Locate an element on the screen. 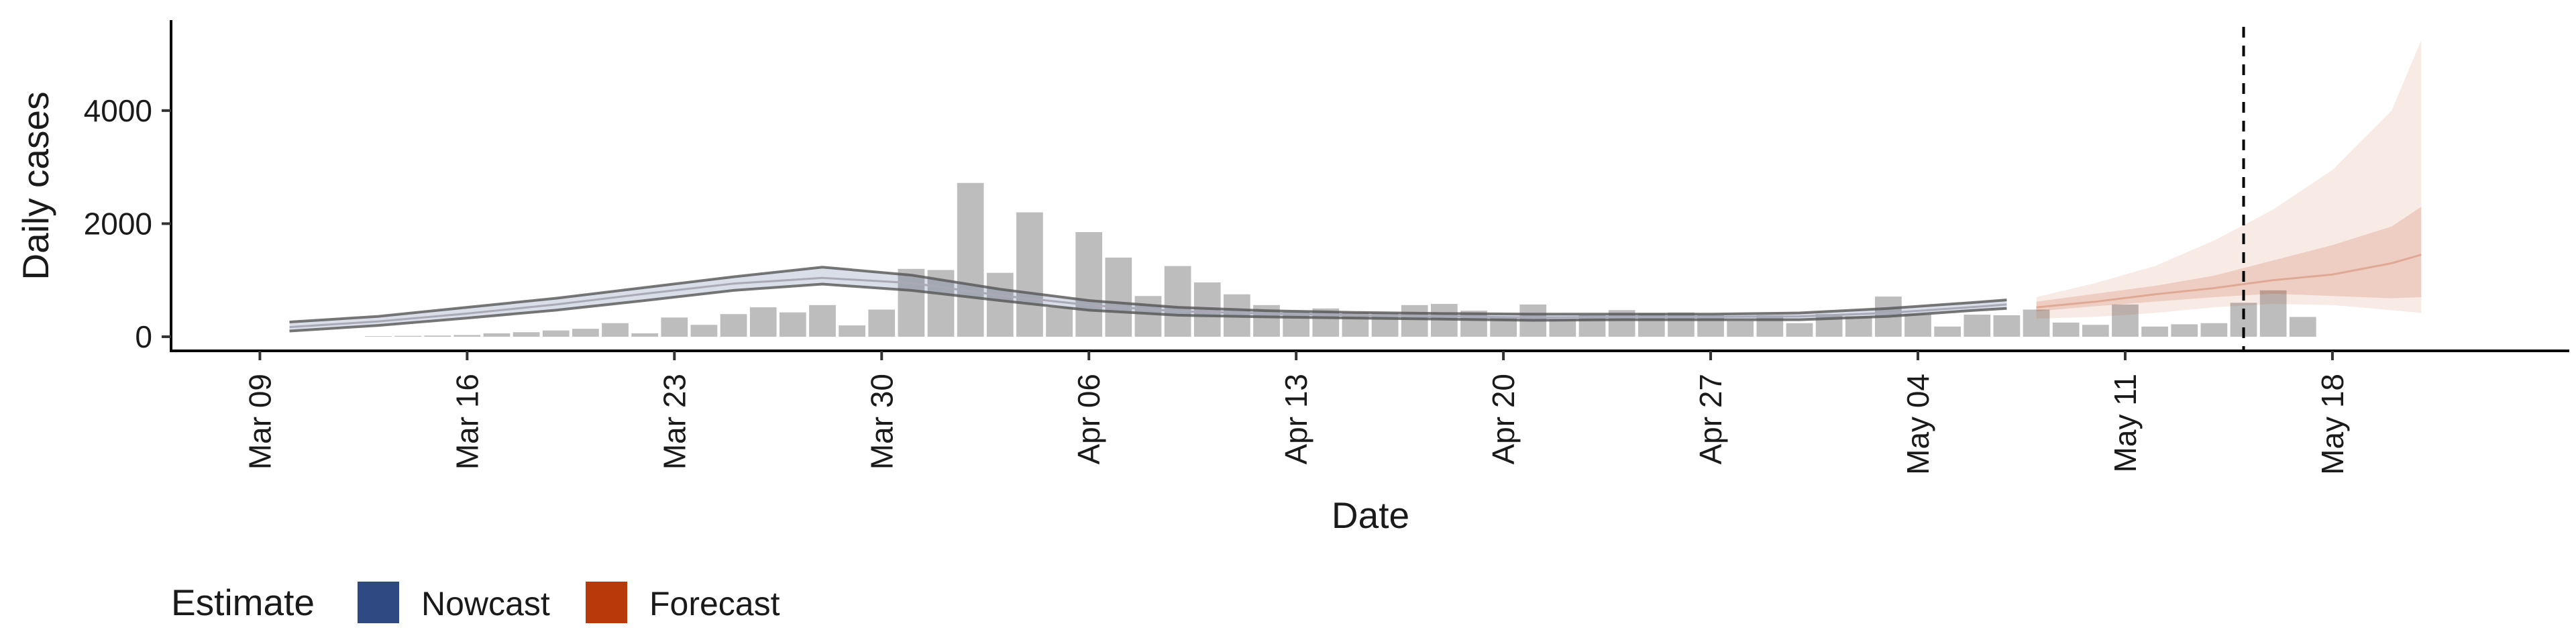 Image resolution: width=2576 pixels, height=644 pixels. x-tick-label: May 11 is located at coordinates (2125, 423).